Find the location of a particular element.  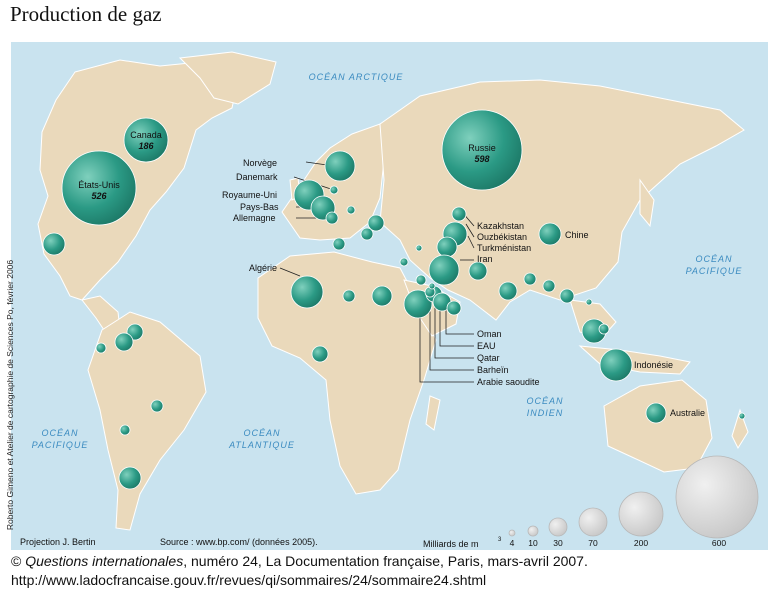

legend-values: 4 10 30 70 200 600 is located at coordinates (618, 543).